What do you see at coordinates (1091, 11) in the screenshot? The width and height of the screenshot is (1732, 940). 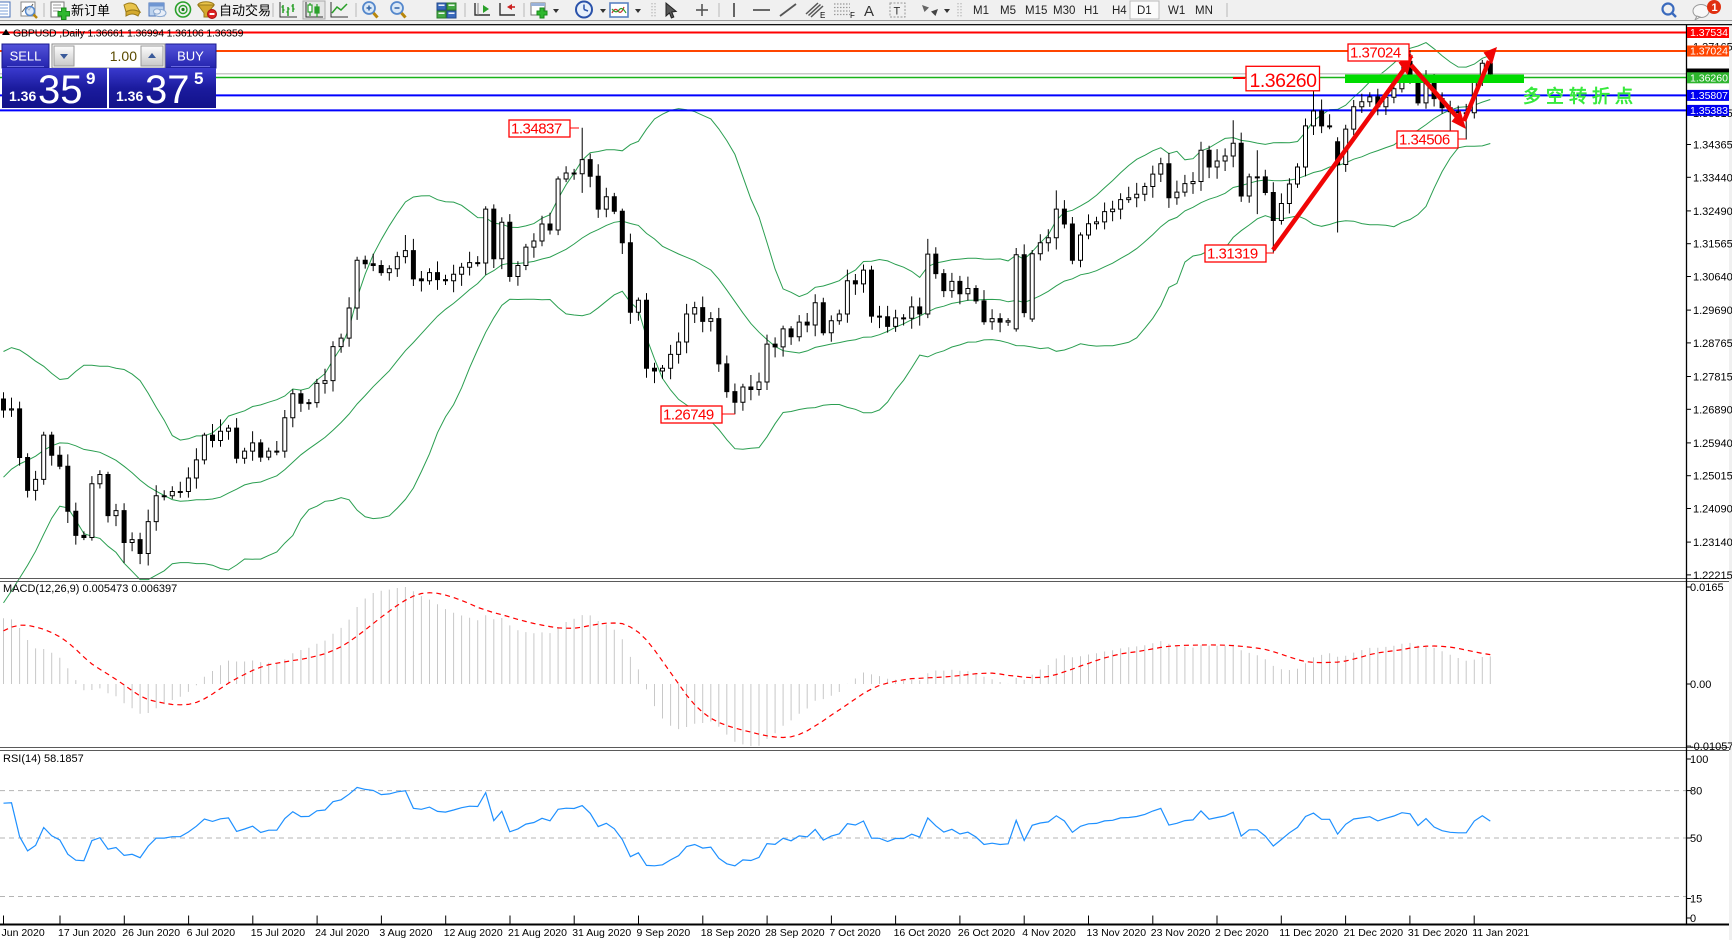 I see `svg-text: H1` at bounding box center [1091, 11].